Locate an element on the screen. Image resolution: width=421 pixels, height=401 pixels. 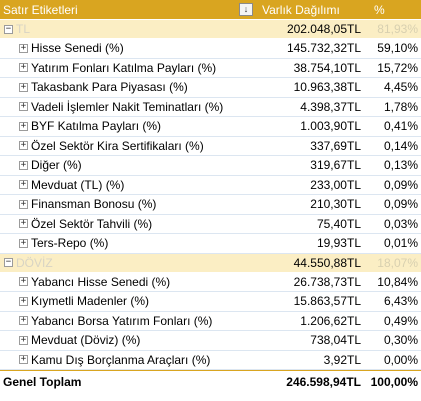
detail-label-cell: + Özel Sektör Kira Sertifikaları (%) is located at coordinates (128, 146).